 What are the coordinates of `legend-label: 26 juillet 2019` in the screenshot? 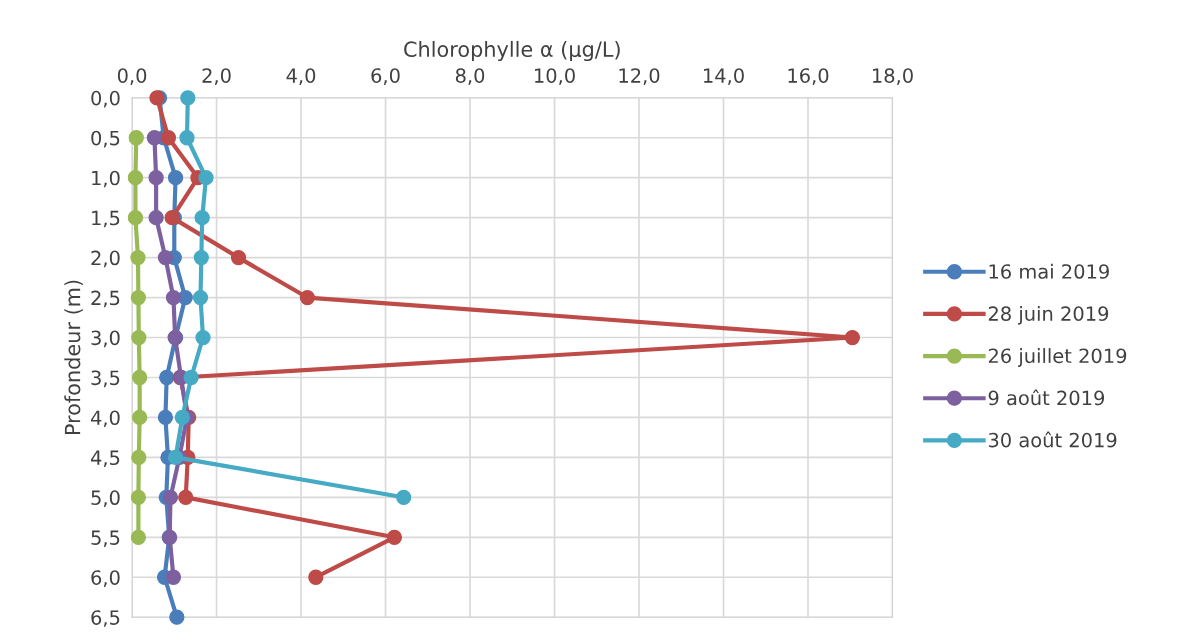 It's located at (1057, 357).